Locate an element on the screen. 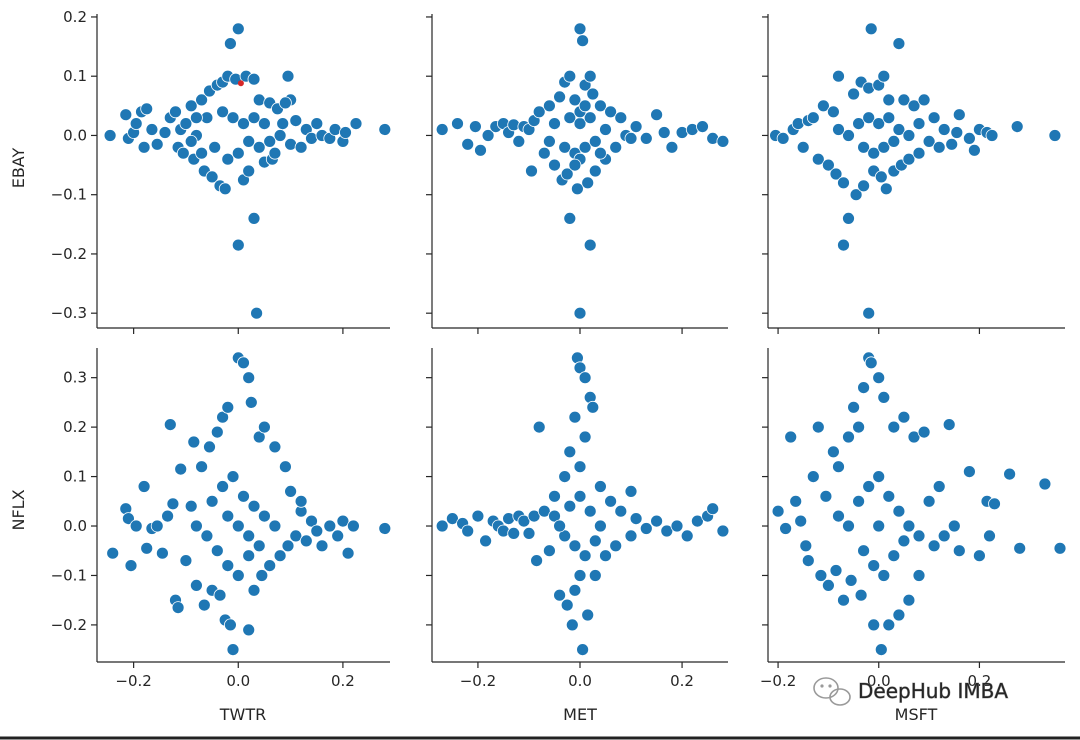  panel-nflx-vs-msft: −0.2 0.0 0.2 is located at coordinates (913, 519).